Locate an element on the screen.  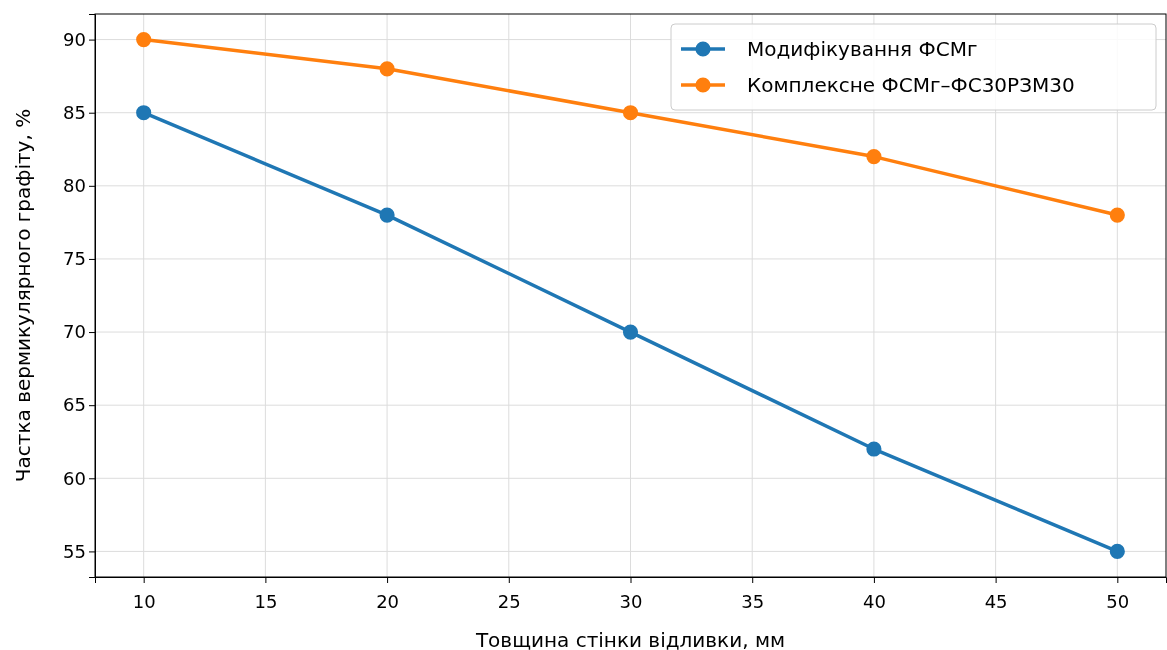
x-tick-label: 35 is located at coordinates (753, 601).